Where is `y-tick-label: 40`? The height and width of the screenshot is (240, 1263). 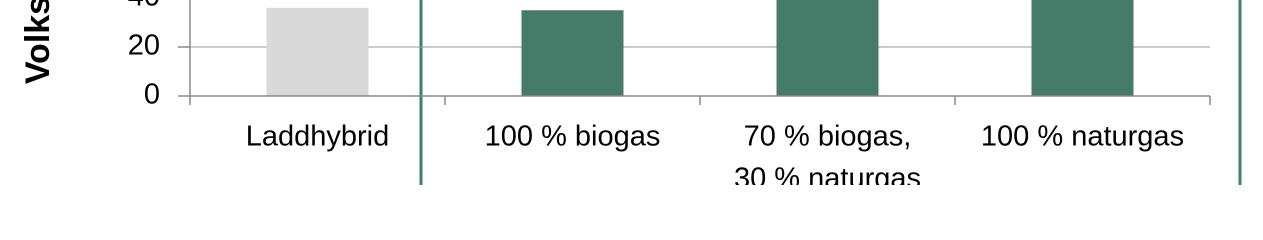 y-tick-label: 40 is located at coordinates (144, 6).